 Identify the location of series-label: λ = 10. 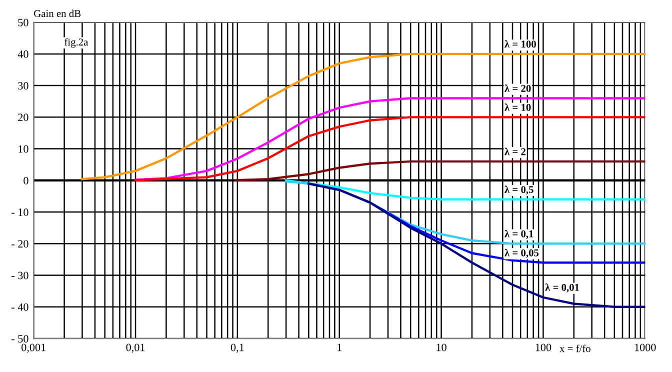
(517, 107).